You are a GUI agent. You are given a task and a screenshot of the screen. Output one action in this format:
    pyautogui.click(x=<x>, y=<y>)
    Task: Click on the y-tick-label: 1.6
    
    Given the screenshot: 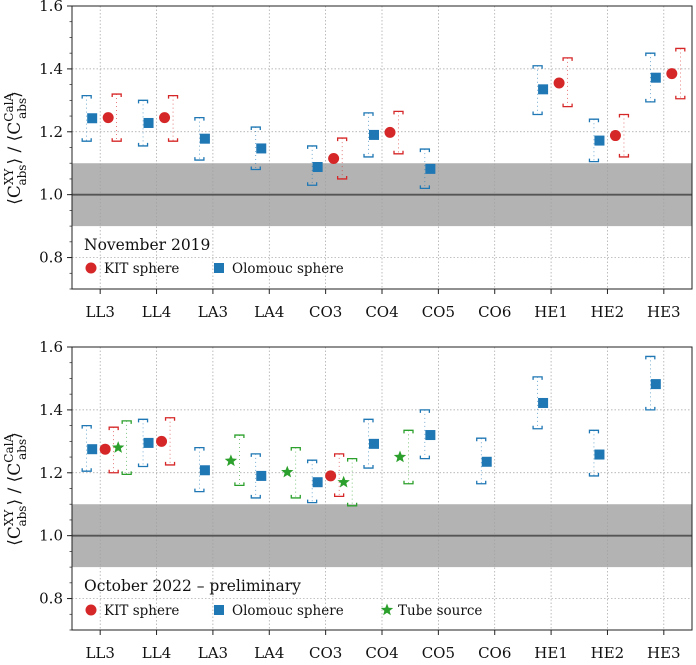 What is the action you would take?
    pyautogui.click(x=51, y=7)
    